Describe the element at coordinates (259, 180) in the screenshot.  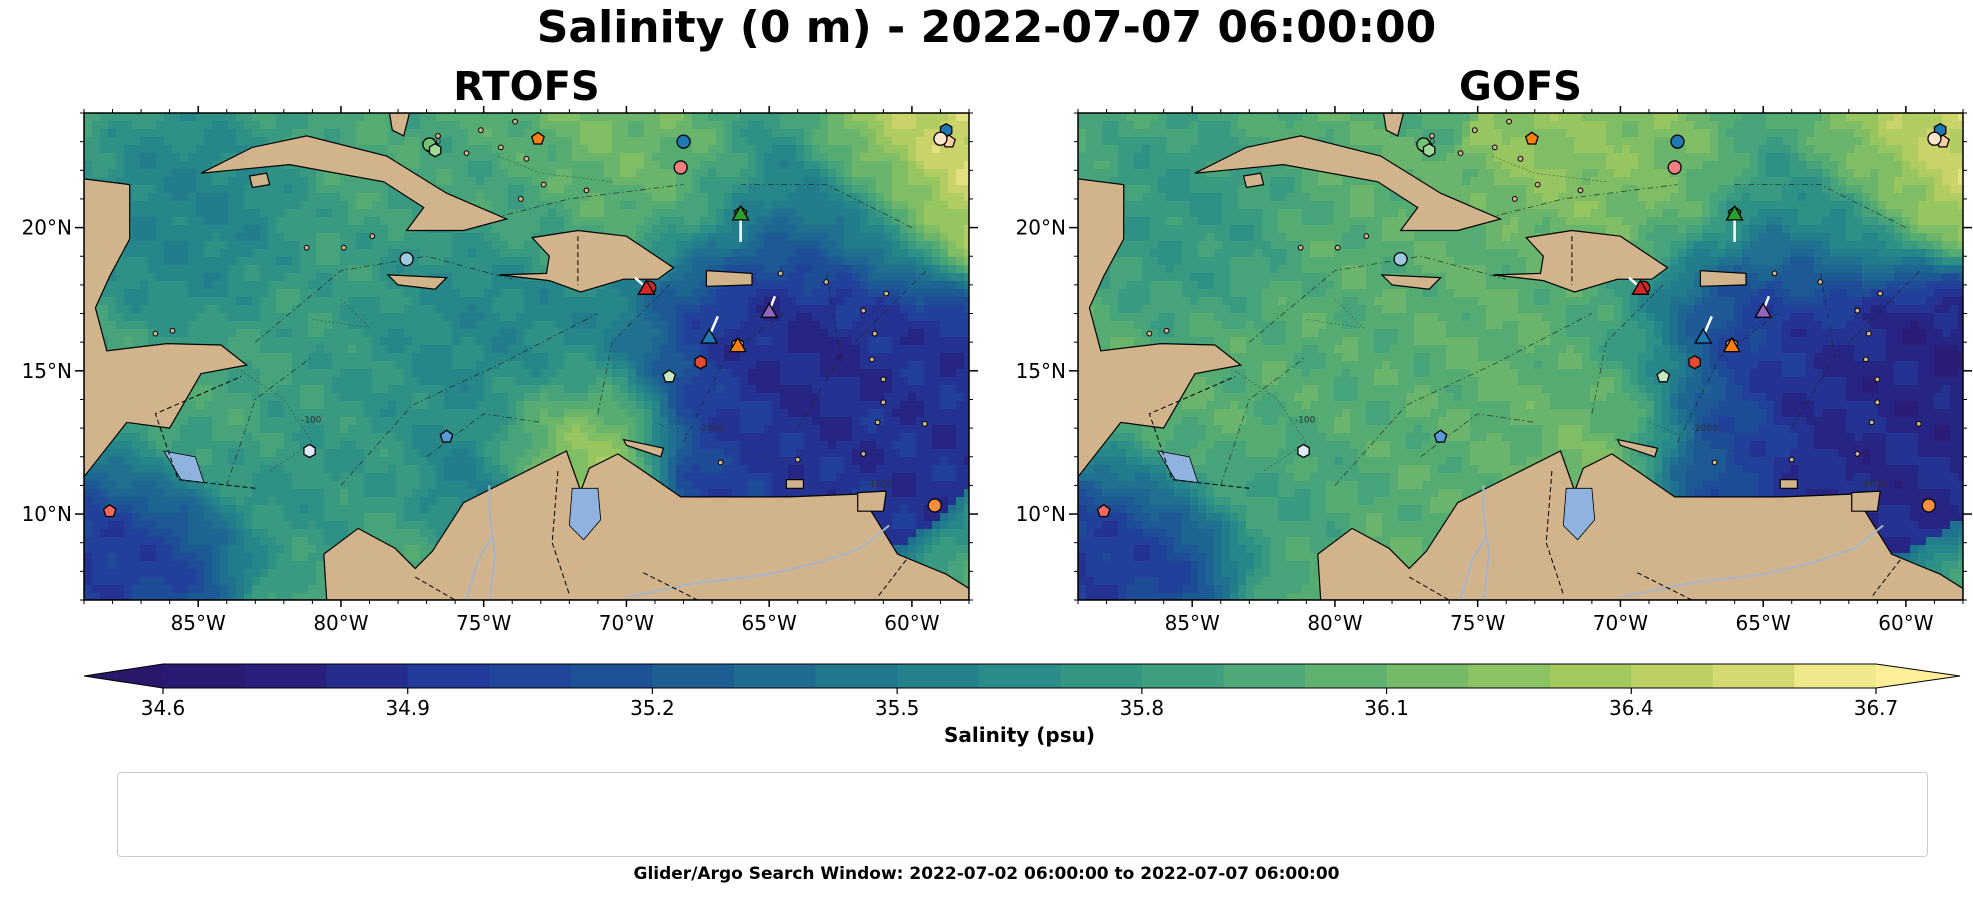
I see `isle-of-youth-land` at that location.